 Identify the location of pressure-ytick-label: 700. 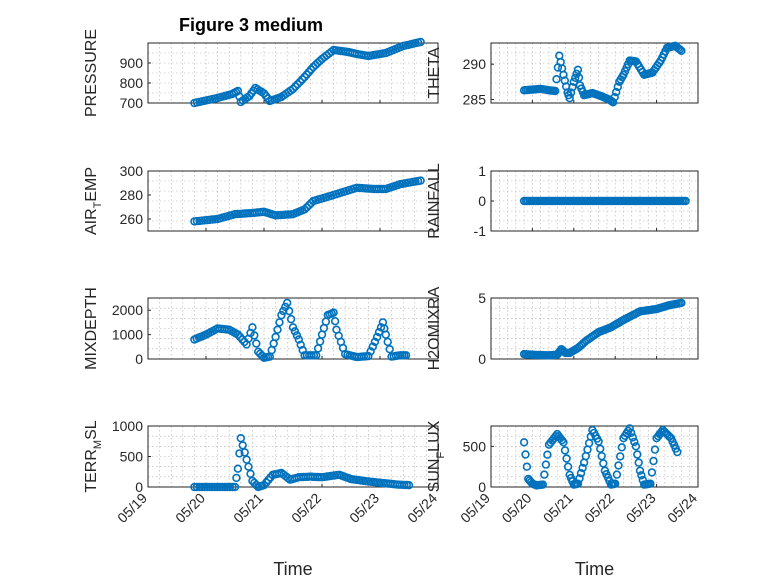
(132, 103).